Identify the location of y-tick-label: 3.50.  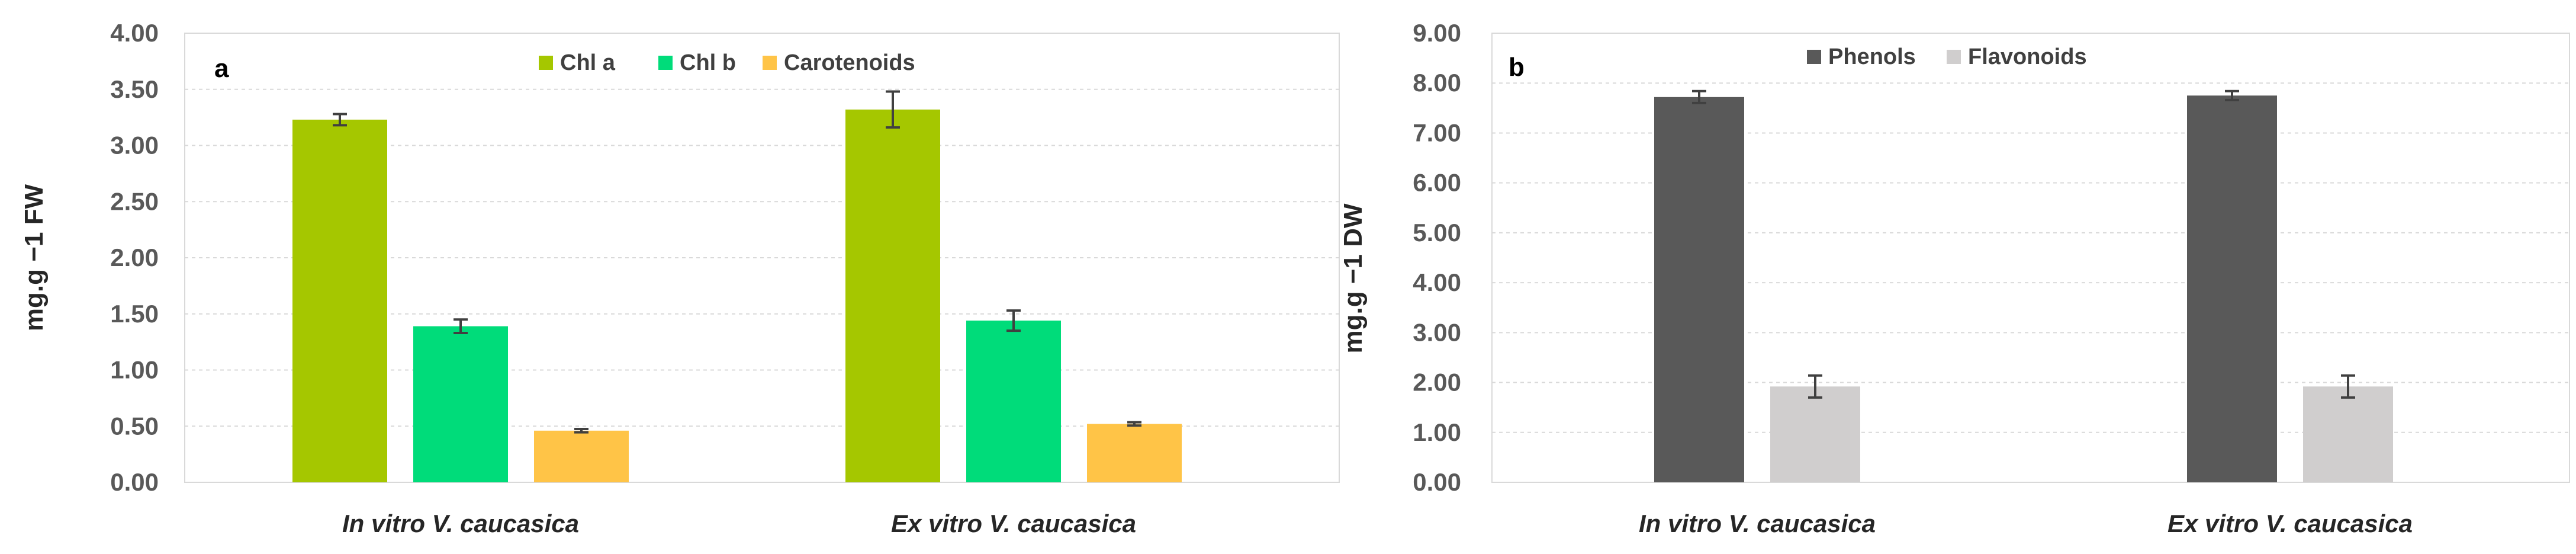
(134, 89).